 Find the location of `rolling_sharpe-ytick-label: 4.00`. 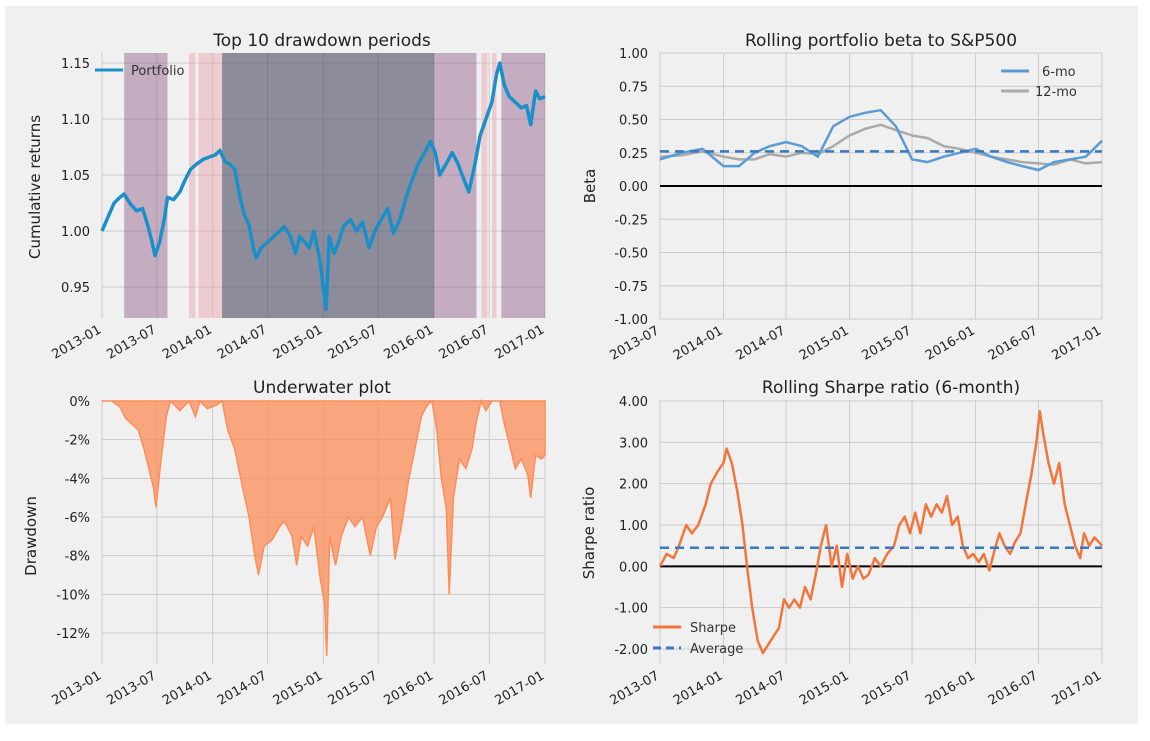

rolling_sharpe-ytick-label: 4.00 is located at coordinates (633, 402).